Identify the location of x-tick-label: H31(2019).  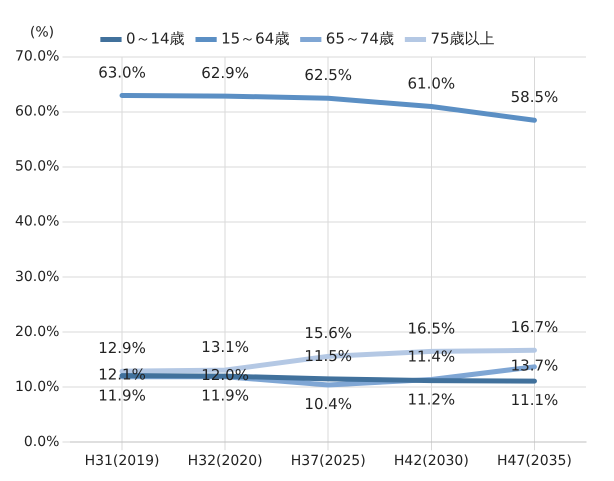
(122, 461).